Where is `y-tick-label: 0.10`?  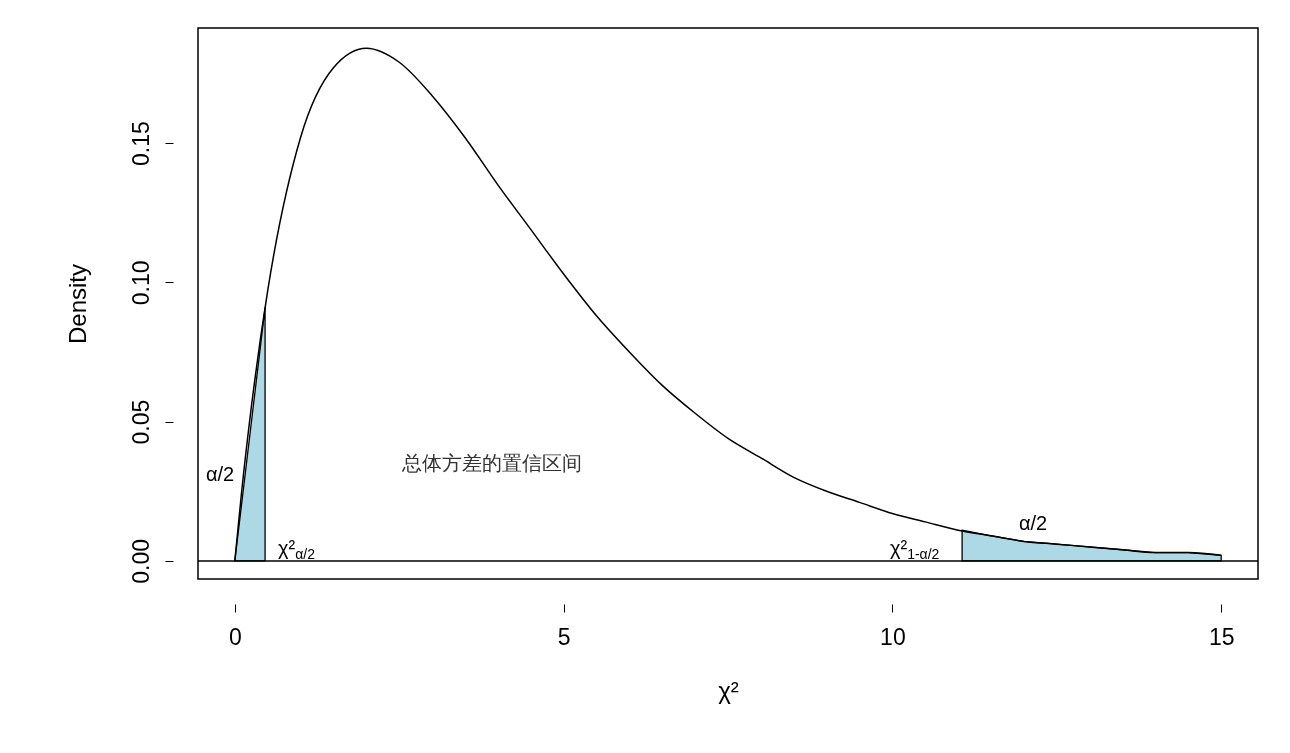 y-tick-label: 0.10 is located at coordinates (140, 283).